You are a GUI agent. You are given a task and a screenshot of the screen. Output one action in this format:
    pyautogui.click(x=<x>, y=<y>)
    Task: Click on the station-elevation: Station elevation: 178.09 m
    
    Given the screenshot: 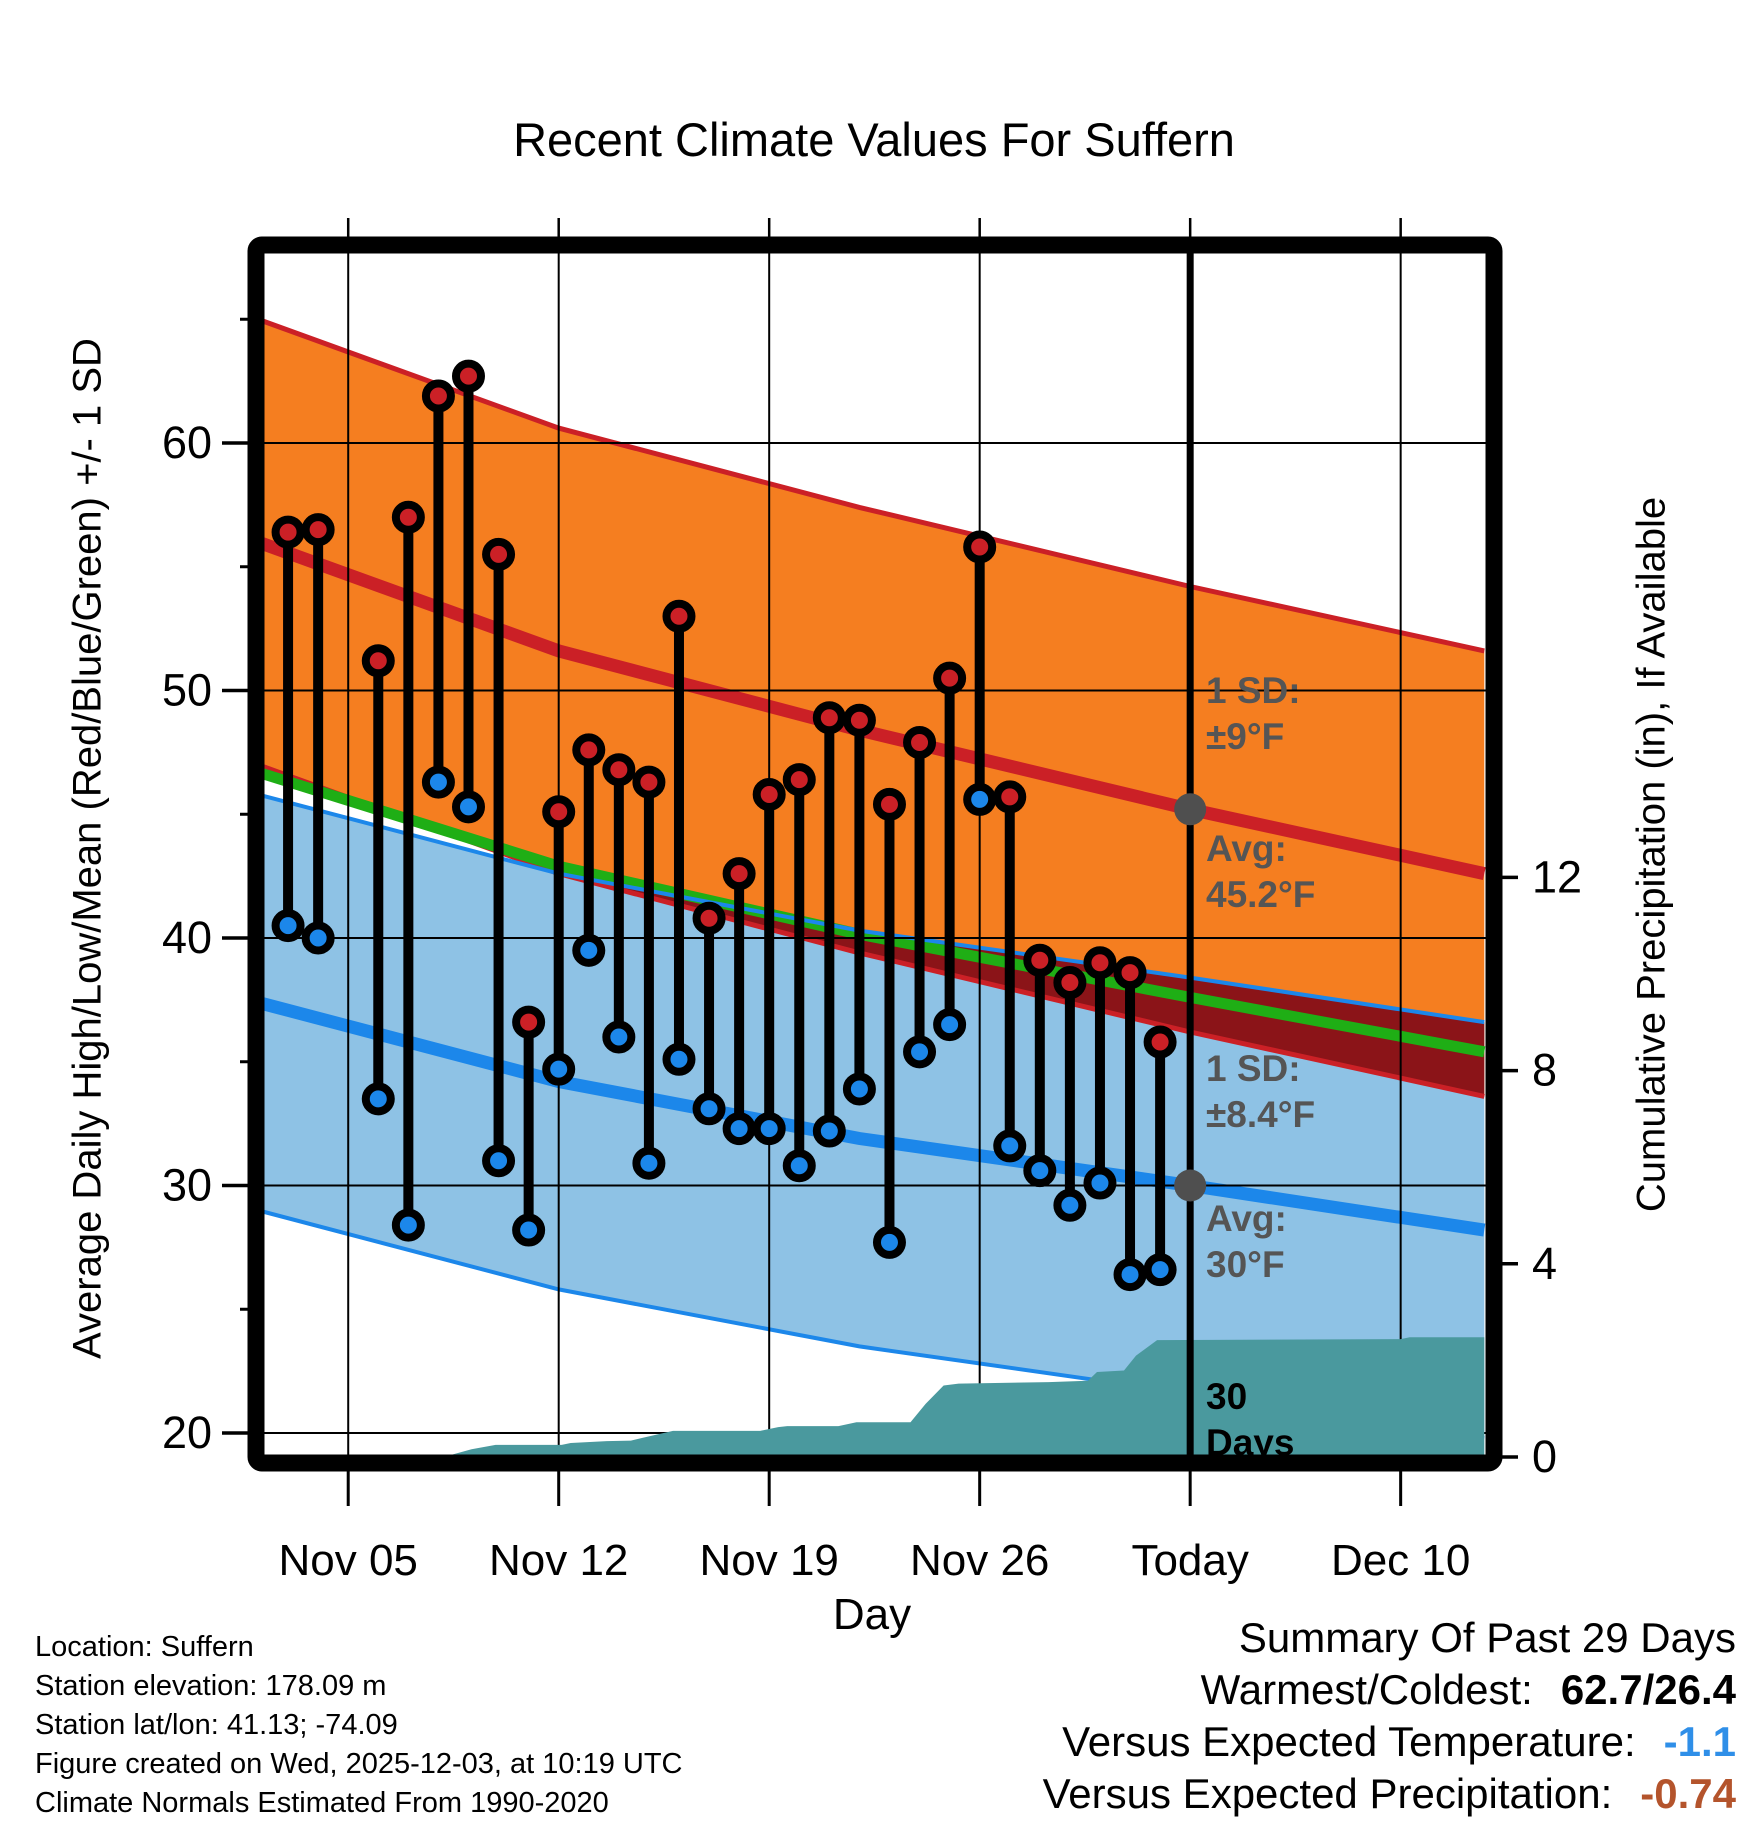 What is the action you would take?
    pyautogui.click(x=211, y=1686)
    